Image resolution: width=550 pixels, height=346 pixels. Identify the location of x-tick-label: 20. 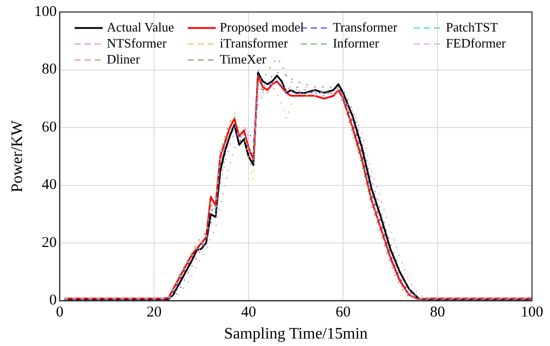
(154, 312).